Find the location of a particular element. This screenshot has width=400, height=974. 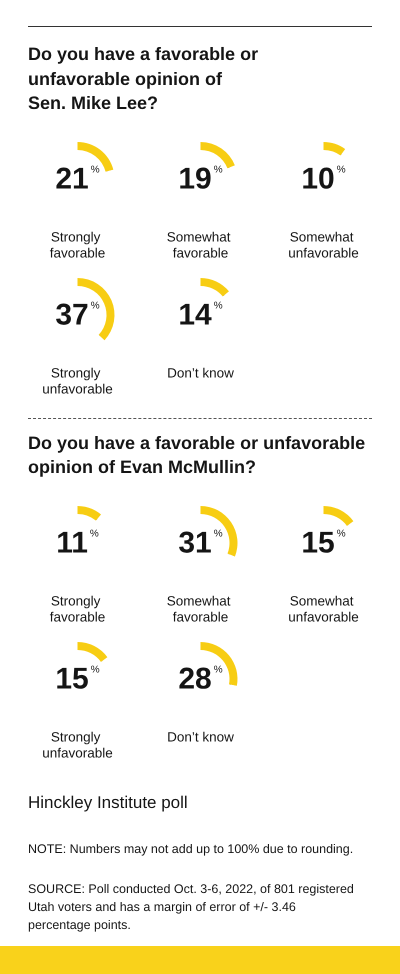

data-label: 14% is located at coordinates (200, 314).